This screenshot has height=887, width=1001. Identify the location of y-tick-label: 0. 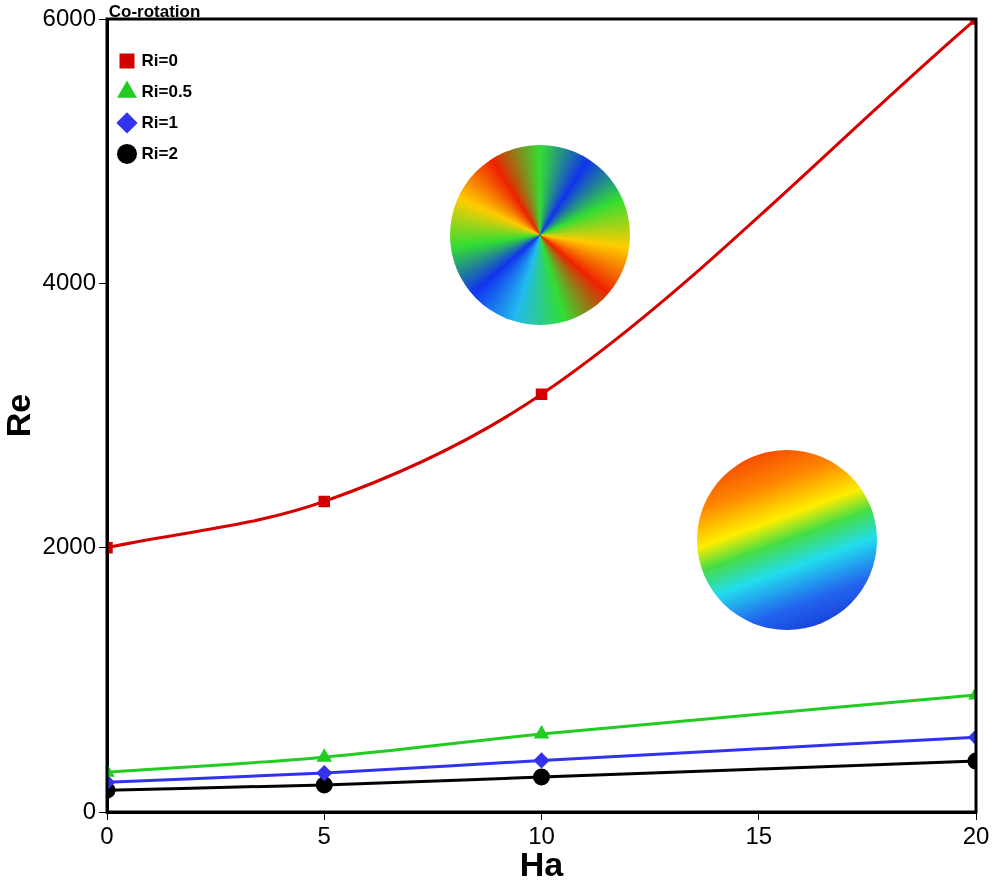
(89, 810).